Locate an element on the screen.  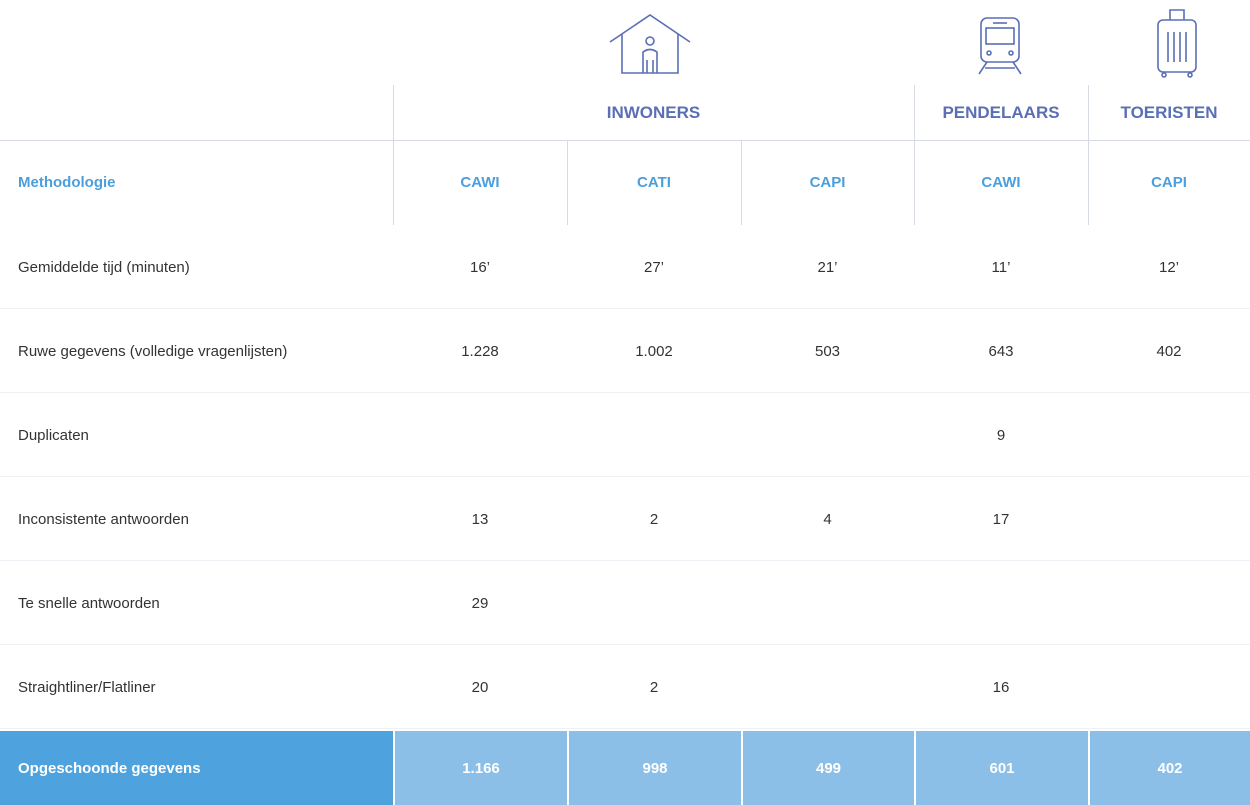
cell-value: 16 is located at coordinates (1001, 687).